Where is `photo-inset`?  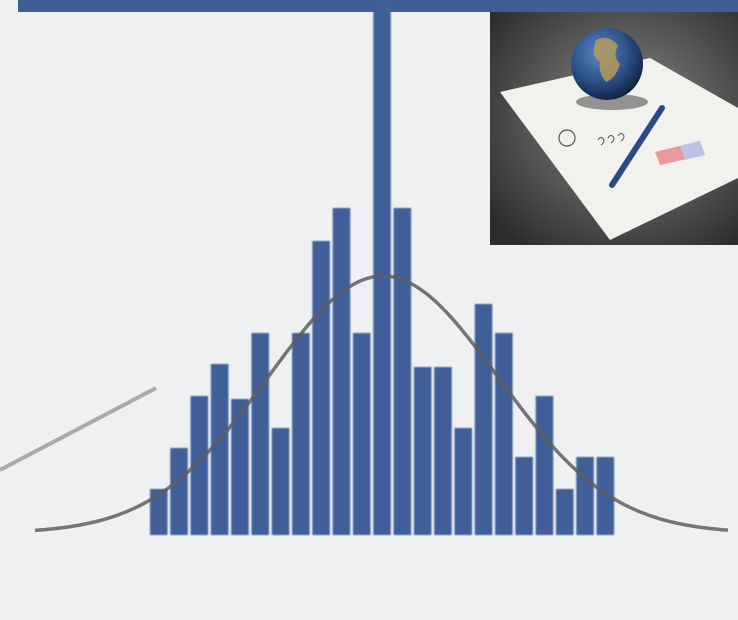
photo-inset is located at coordinates (614, 128).